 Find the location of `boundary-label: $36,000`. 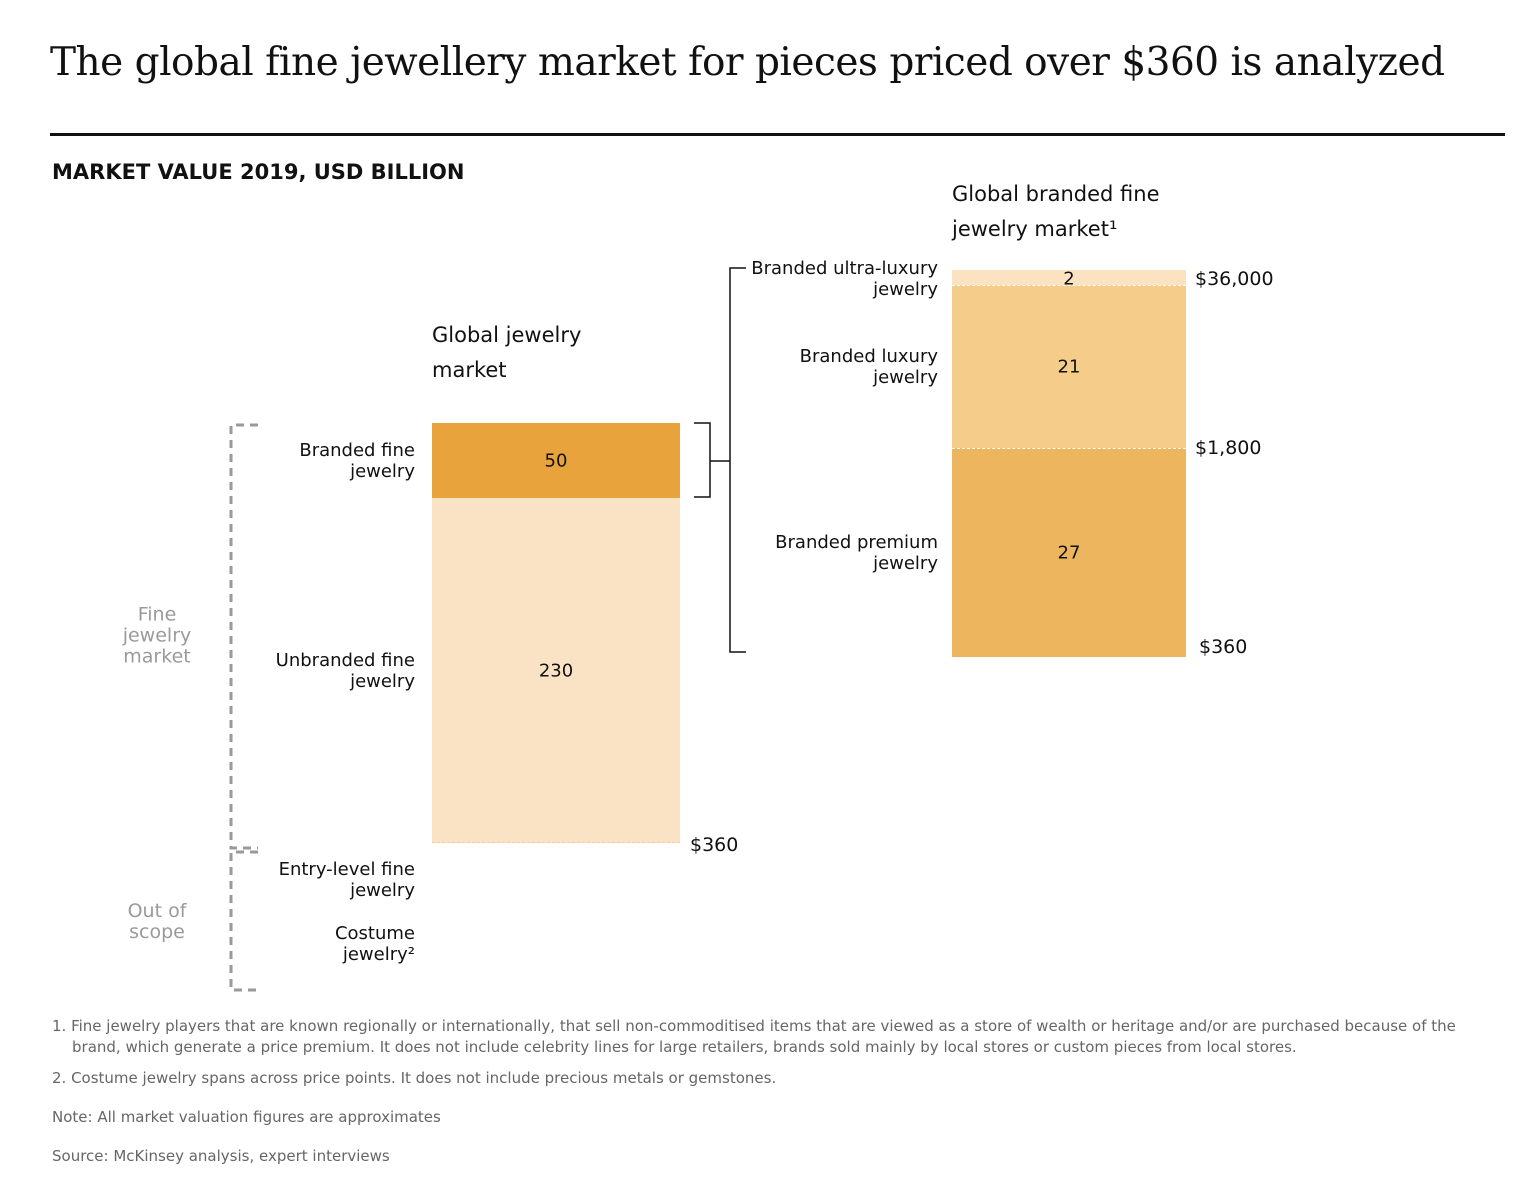

boundary-label: $36,000 is located at coordinates (1234, 279).